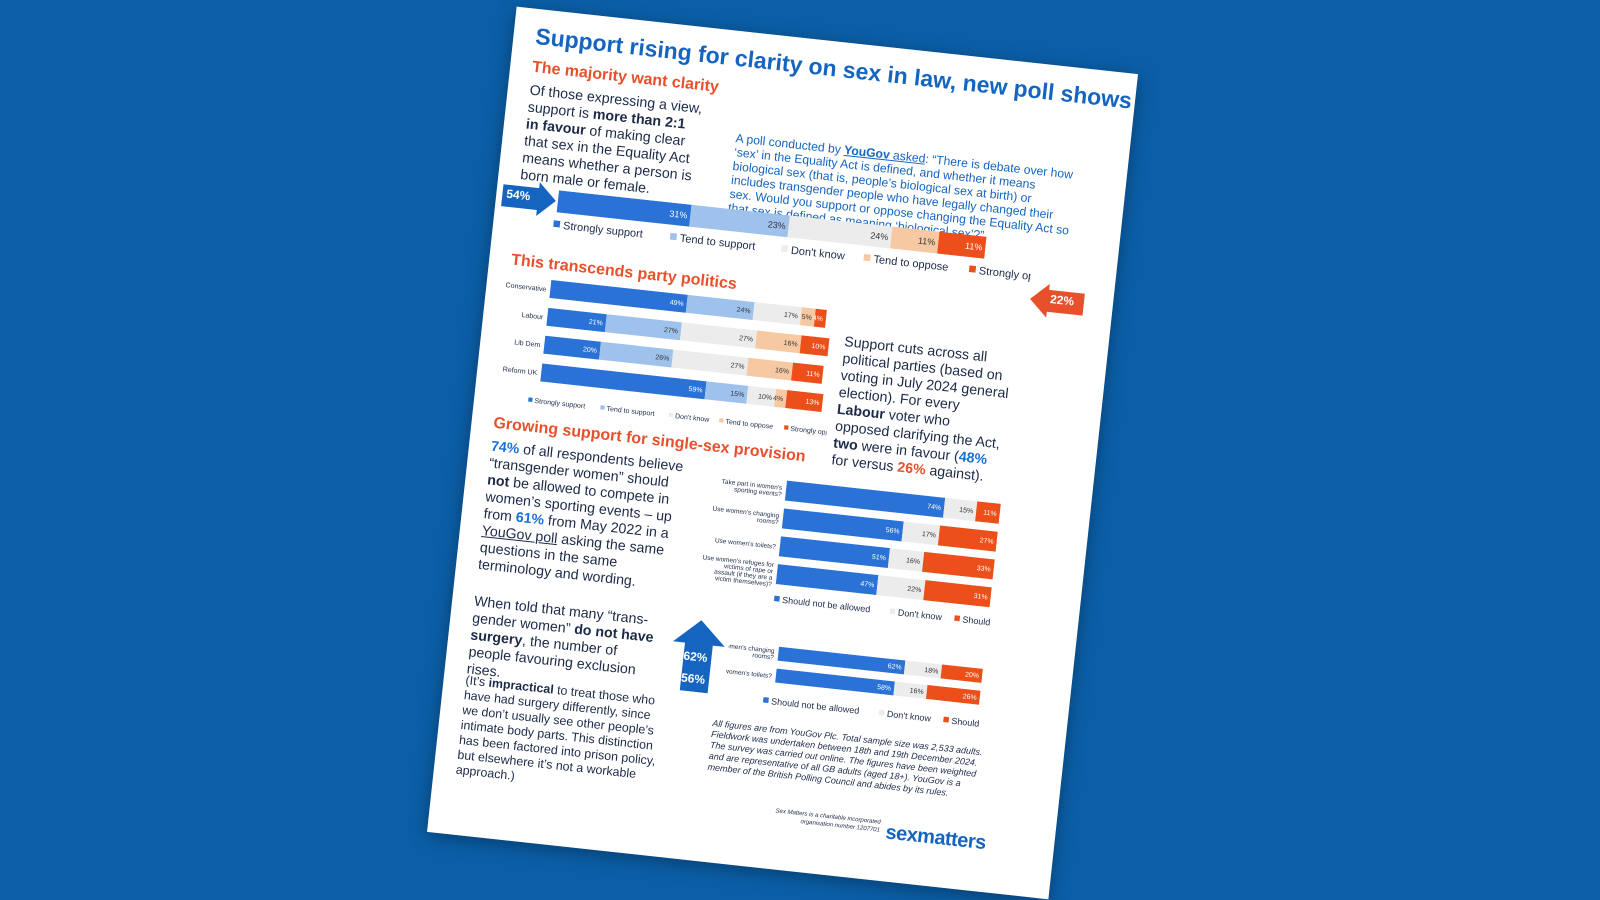 The height and width of the screenshot is (900, 1600). Describe the element at coordinates (678, 215) in the screenshot. I see `data-label-strongly-support-all: 31%` at that location.